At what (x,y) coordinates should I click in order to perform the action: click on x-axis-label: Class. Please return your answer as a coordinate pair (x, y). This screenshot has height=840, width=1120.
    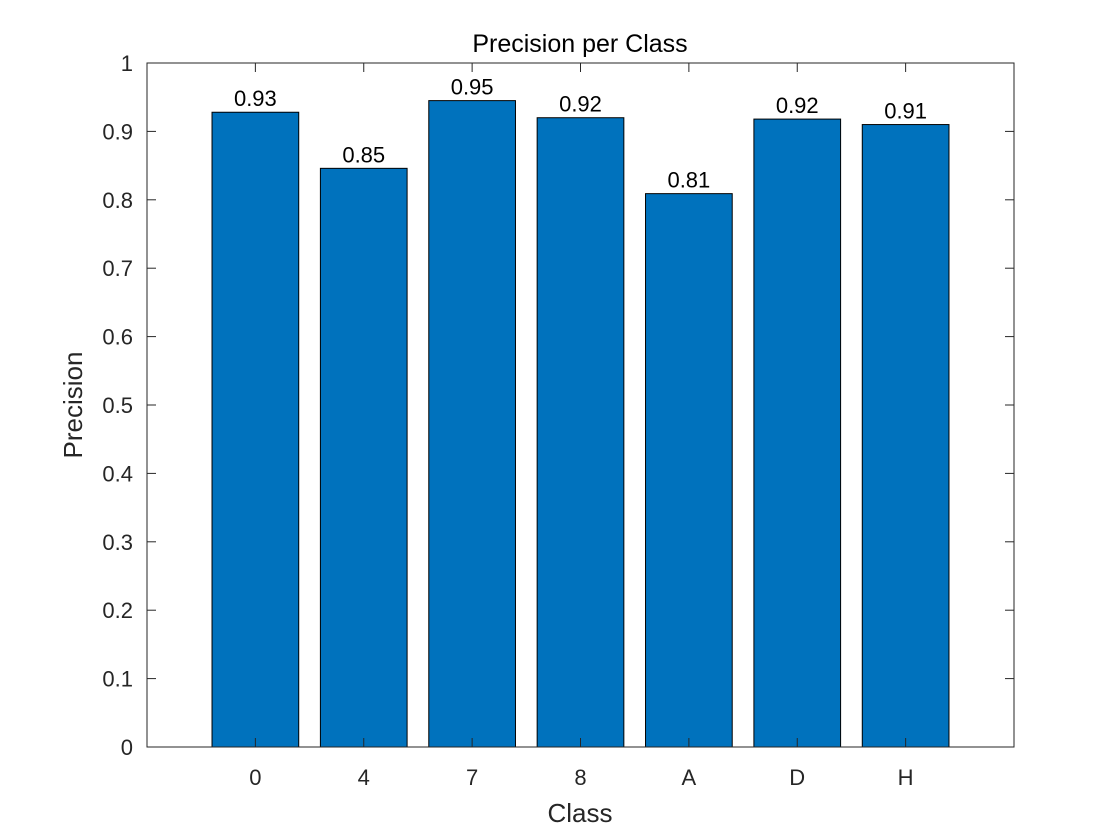
    Looking at the image, I should click on (579, 813).